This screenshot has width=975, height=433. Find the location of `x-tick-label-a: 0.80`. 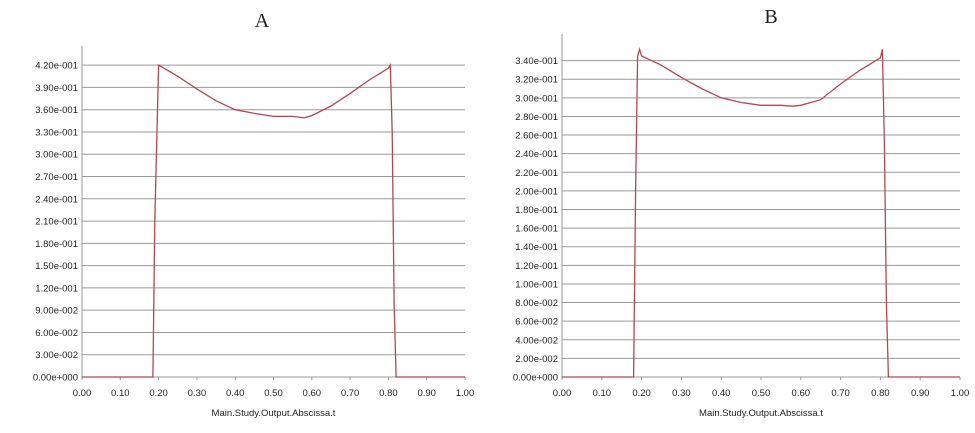

x-tick-label-a: 0.80 is located at coordinates (388, 393).